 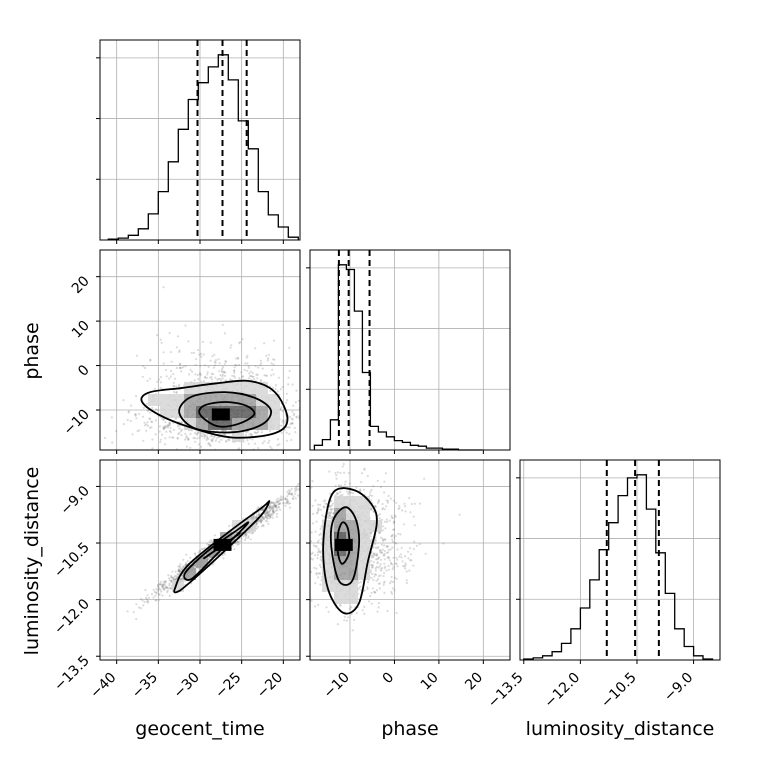 What do you see at coordinates (619, 691) in the screenshot?
I see `x-tick-label-luminosity_distance: −10.5` at bounding box center [619, 691].